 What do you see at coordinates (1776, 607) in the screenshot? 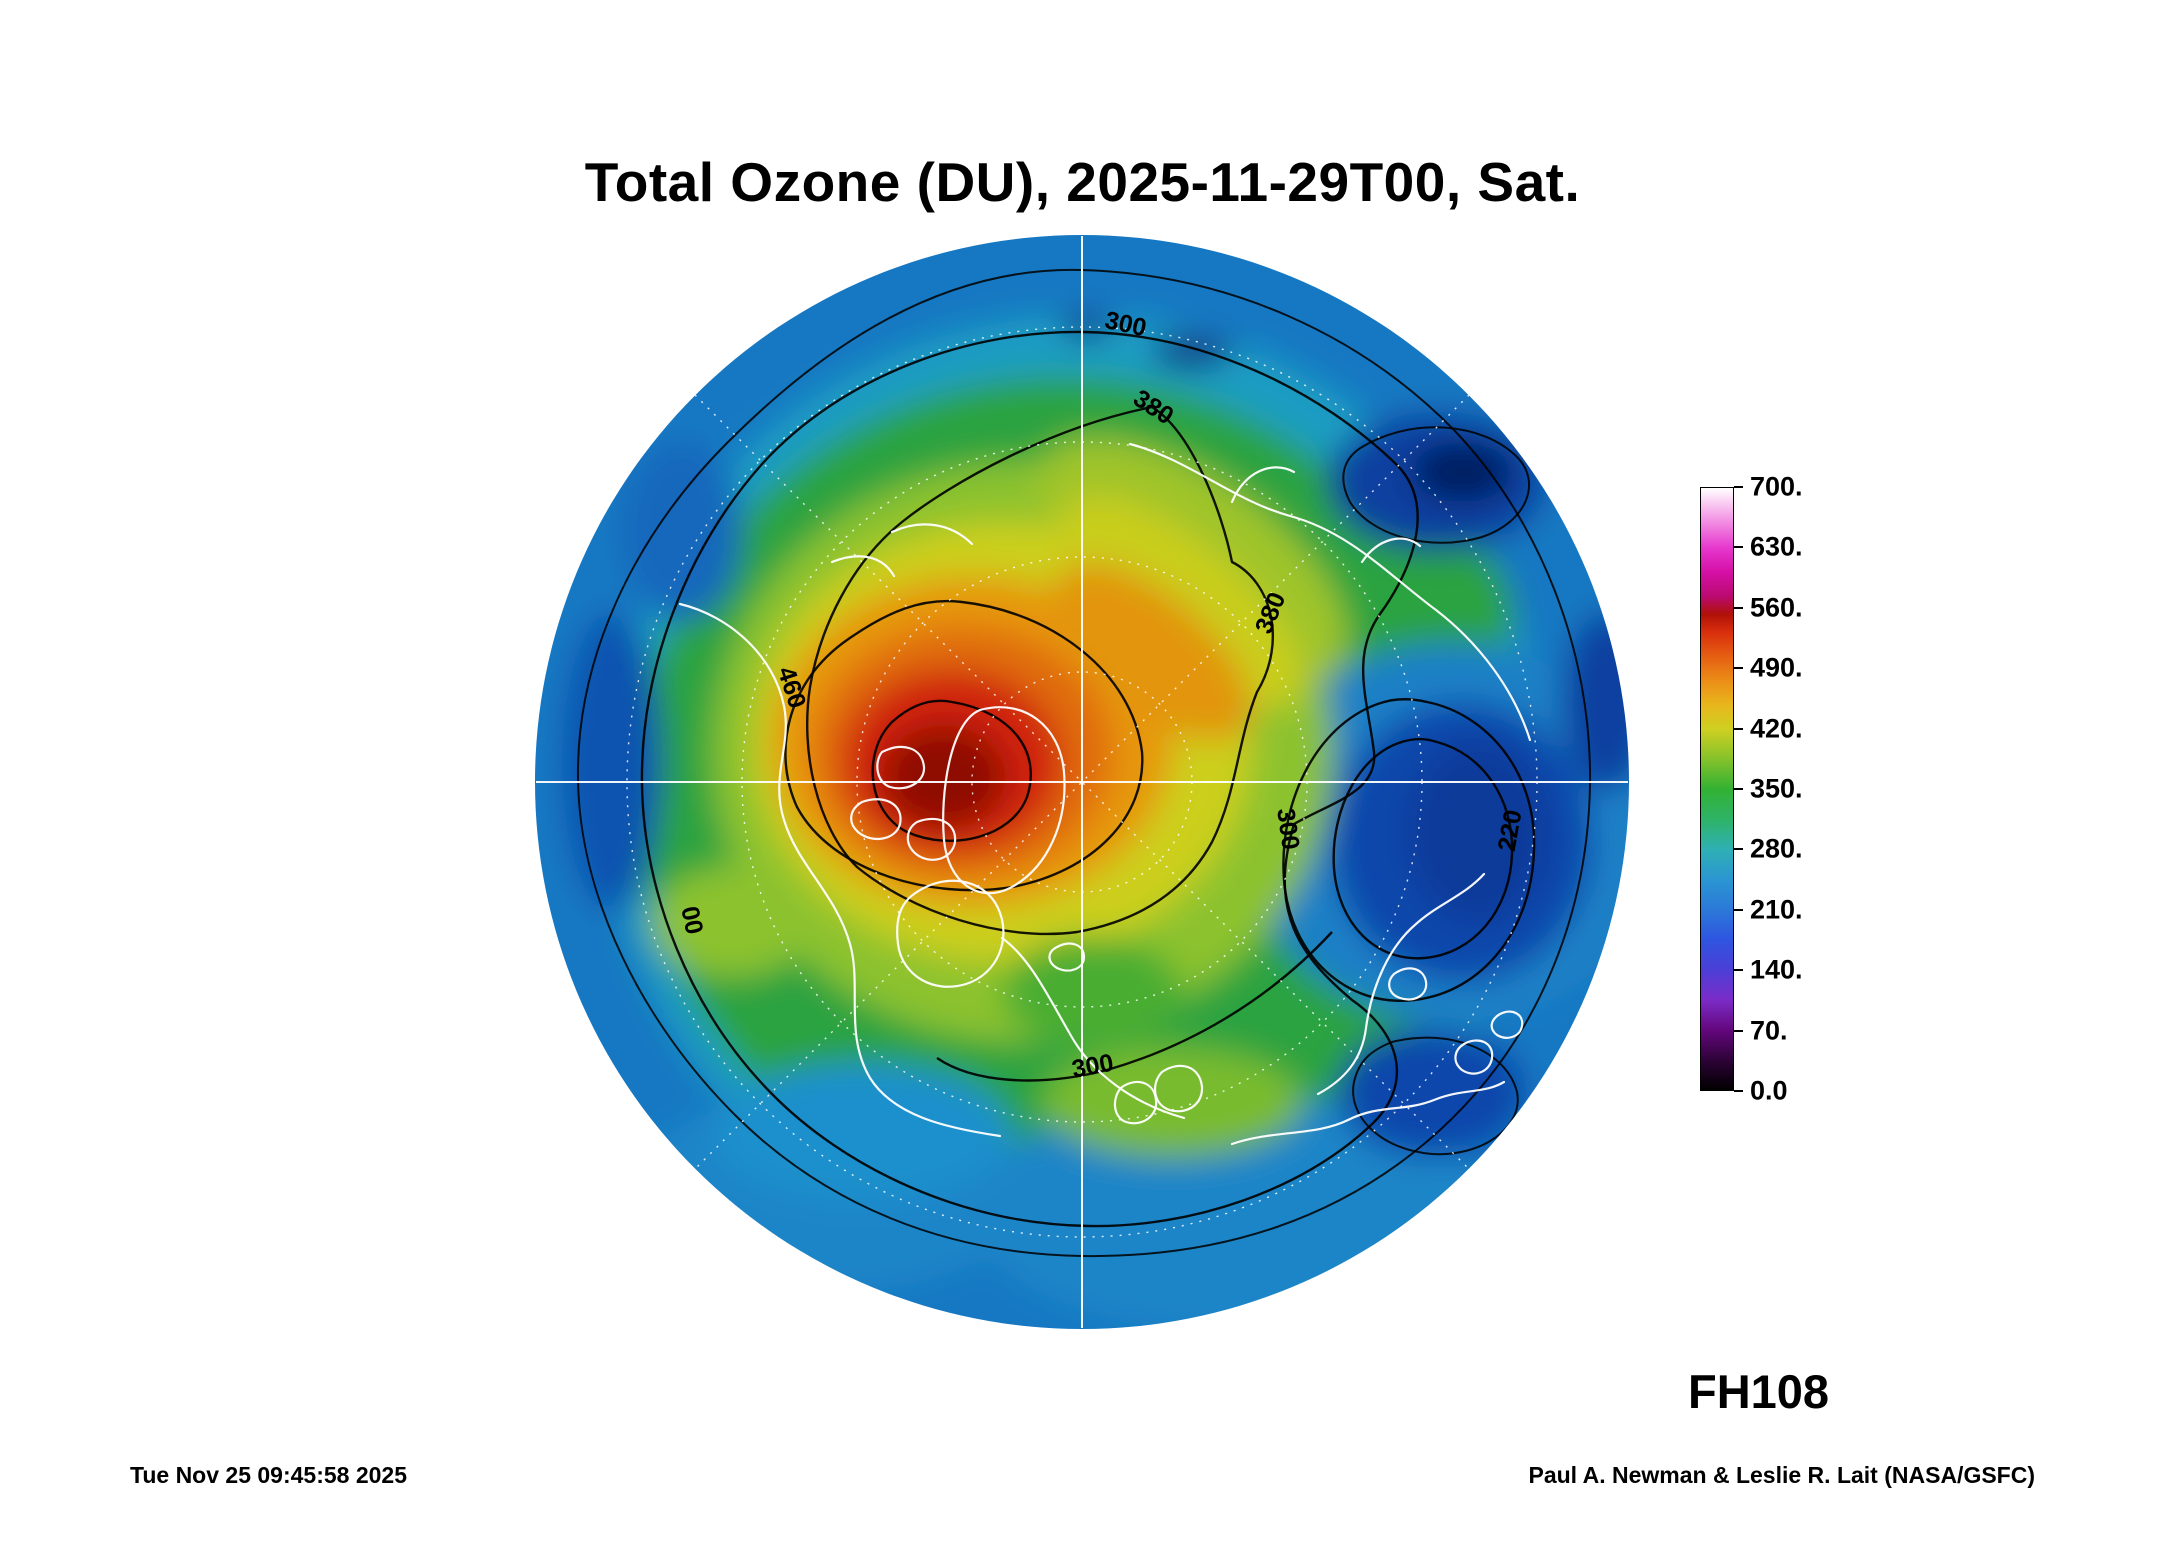
I see `colorbar-tick-label: 560.` at bounding box center [1776, 607].